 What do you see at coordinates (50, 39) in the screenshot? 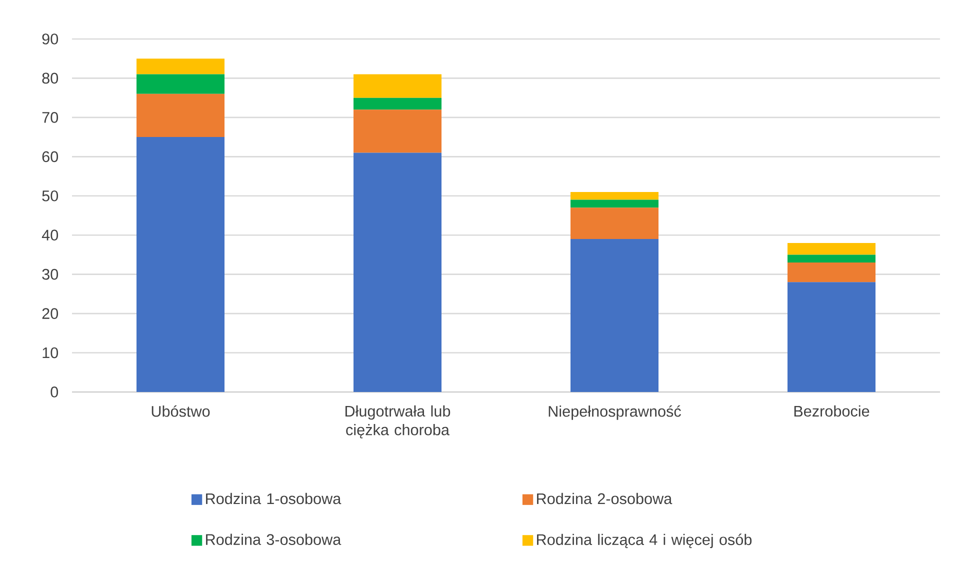
I see `y-tick-label: 90` at bounding box center [50, 39].